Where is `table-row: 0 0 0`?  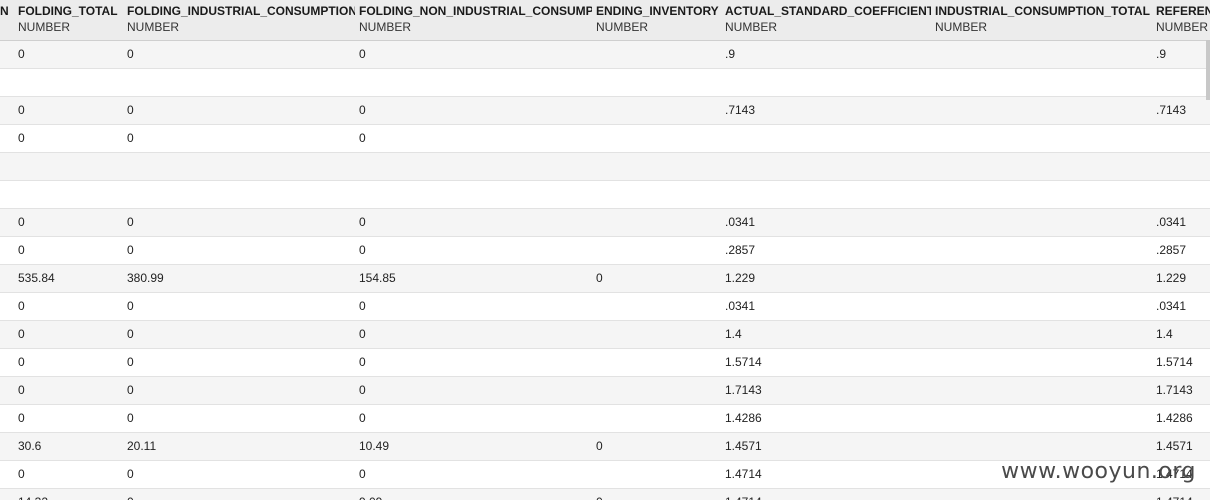
table-row: 0 0 0 is located at coordinates (605, 139).